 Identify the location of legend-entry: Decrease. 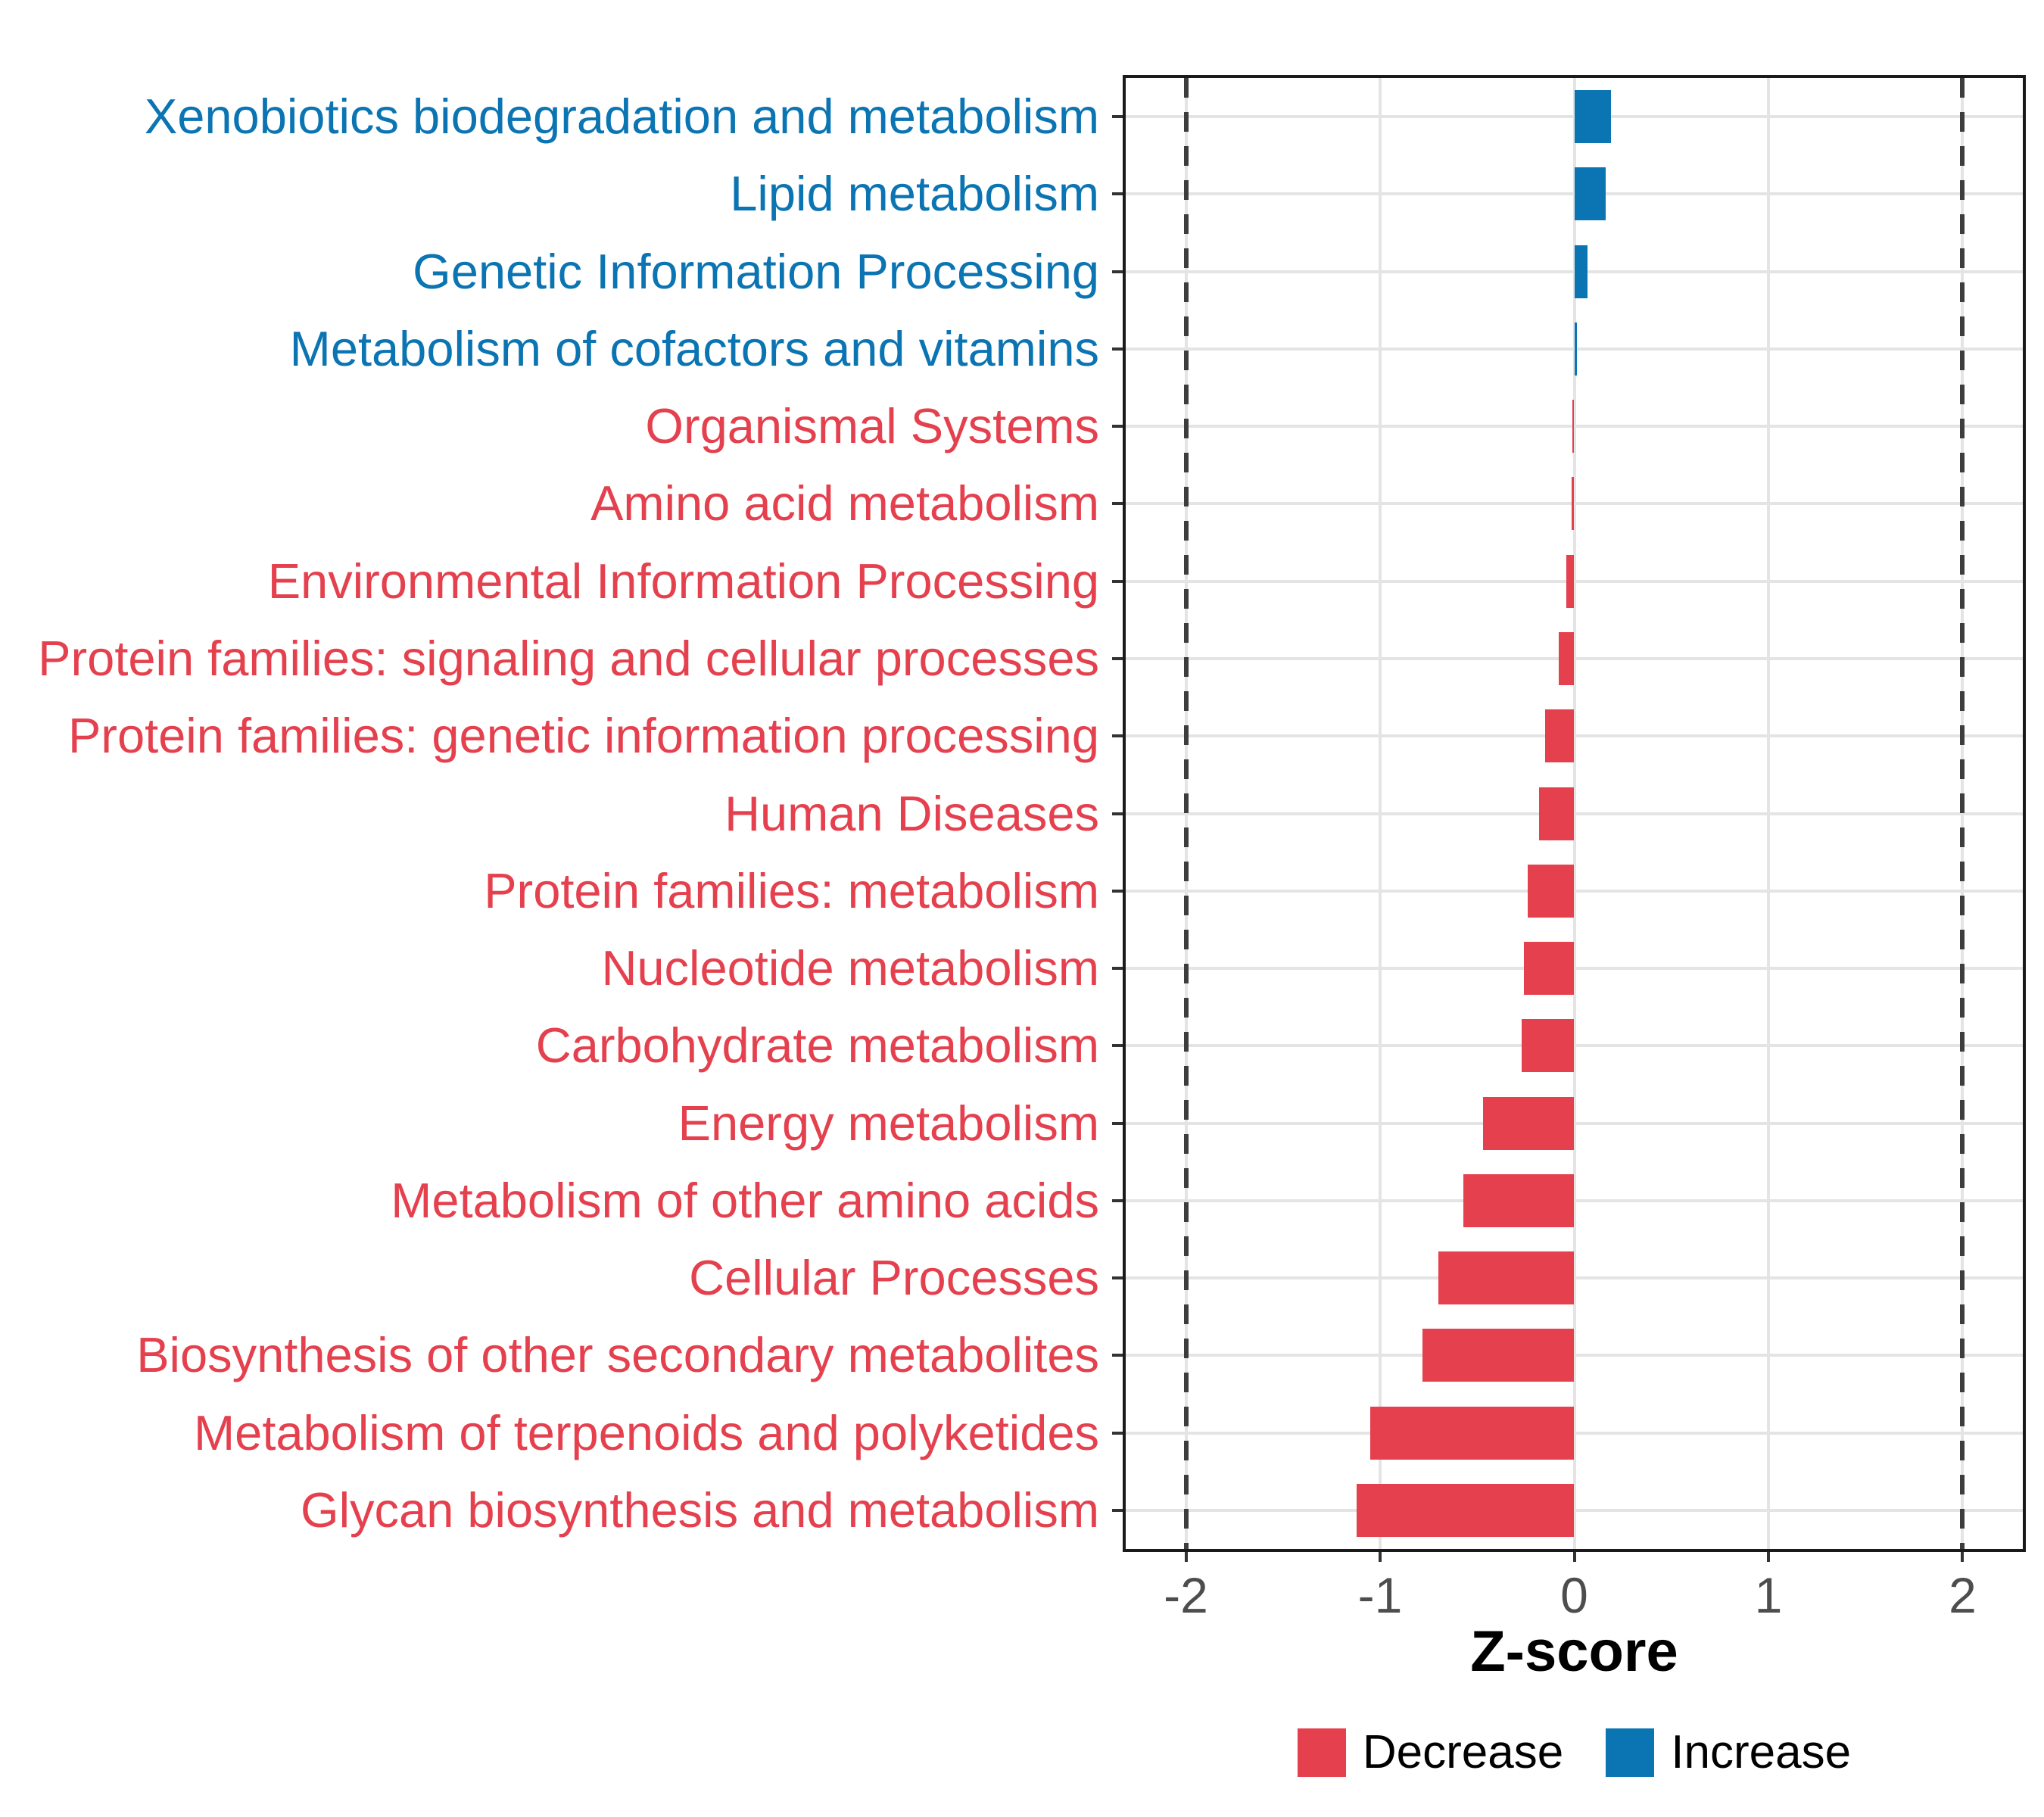
(1430, 1752).